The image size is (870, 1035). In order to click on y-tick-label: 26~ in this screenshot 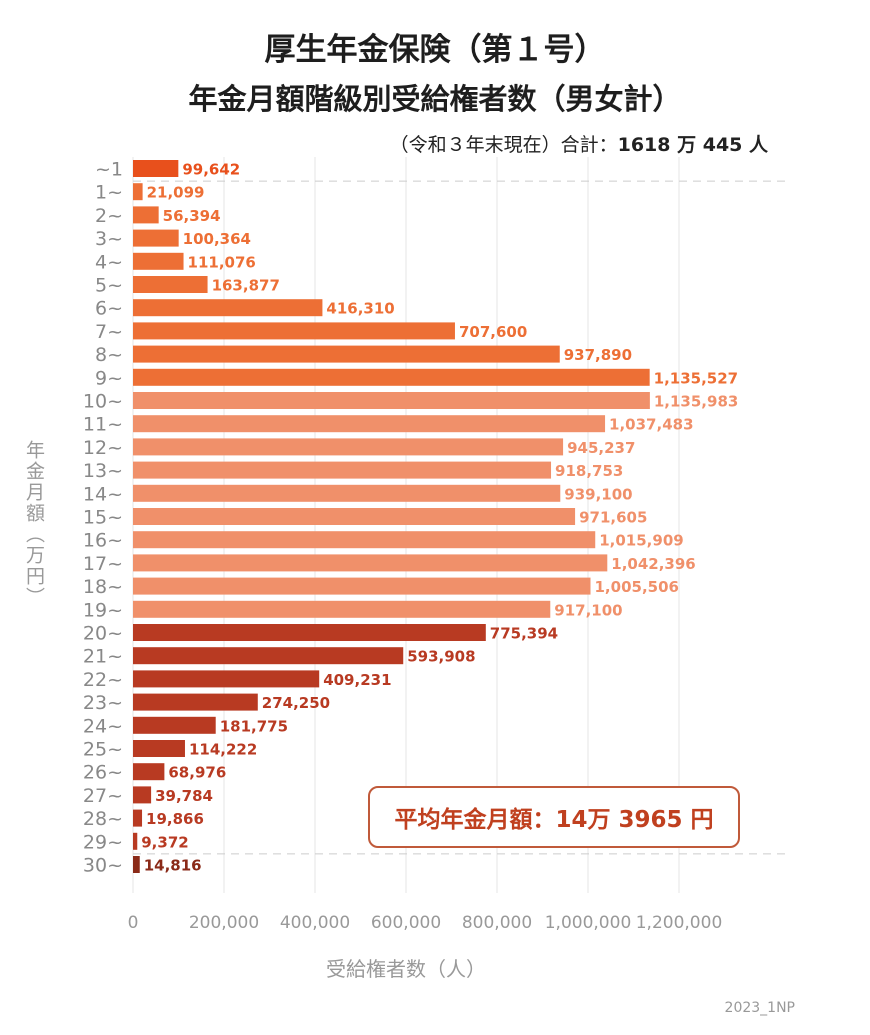, I will do `click(103, 773)`.